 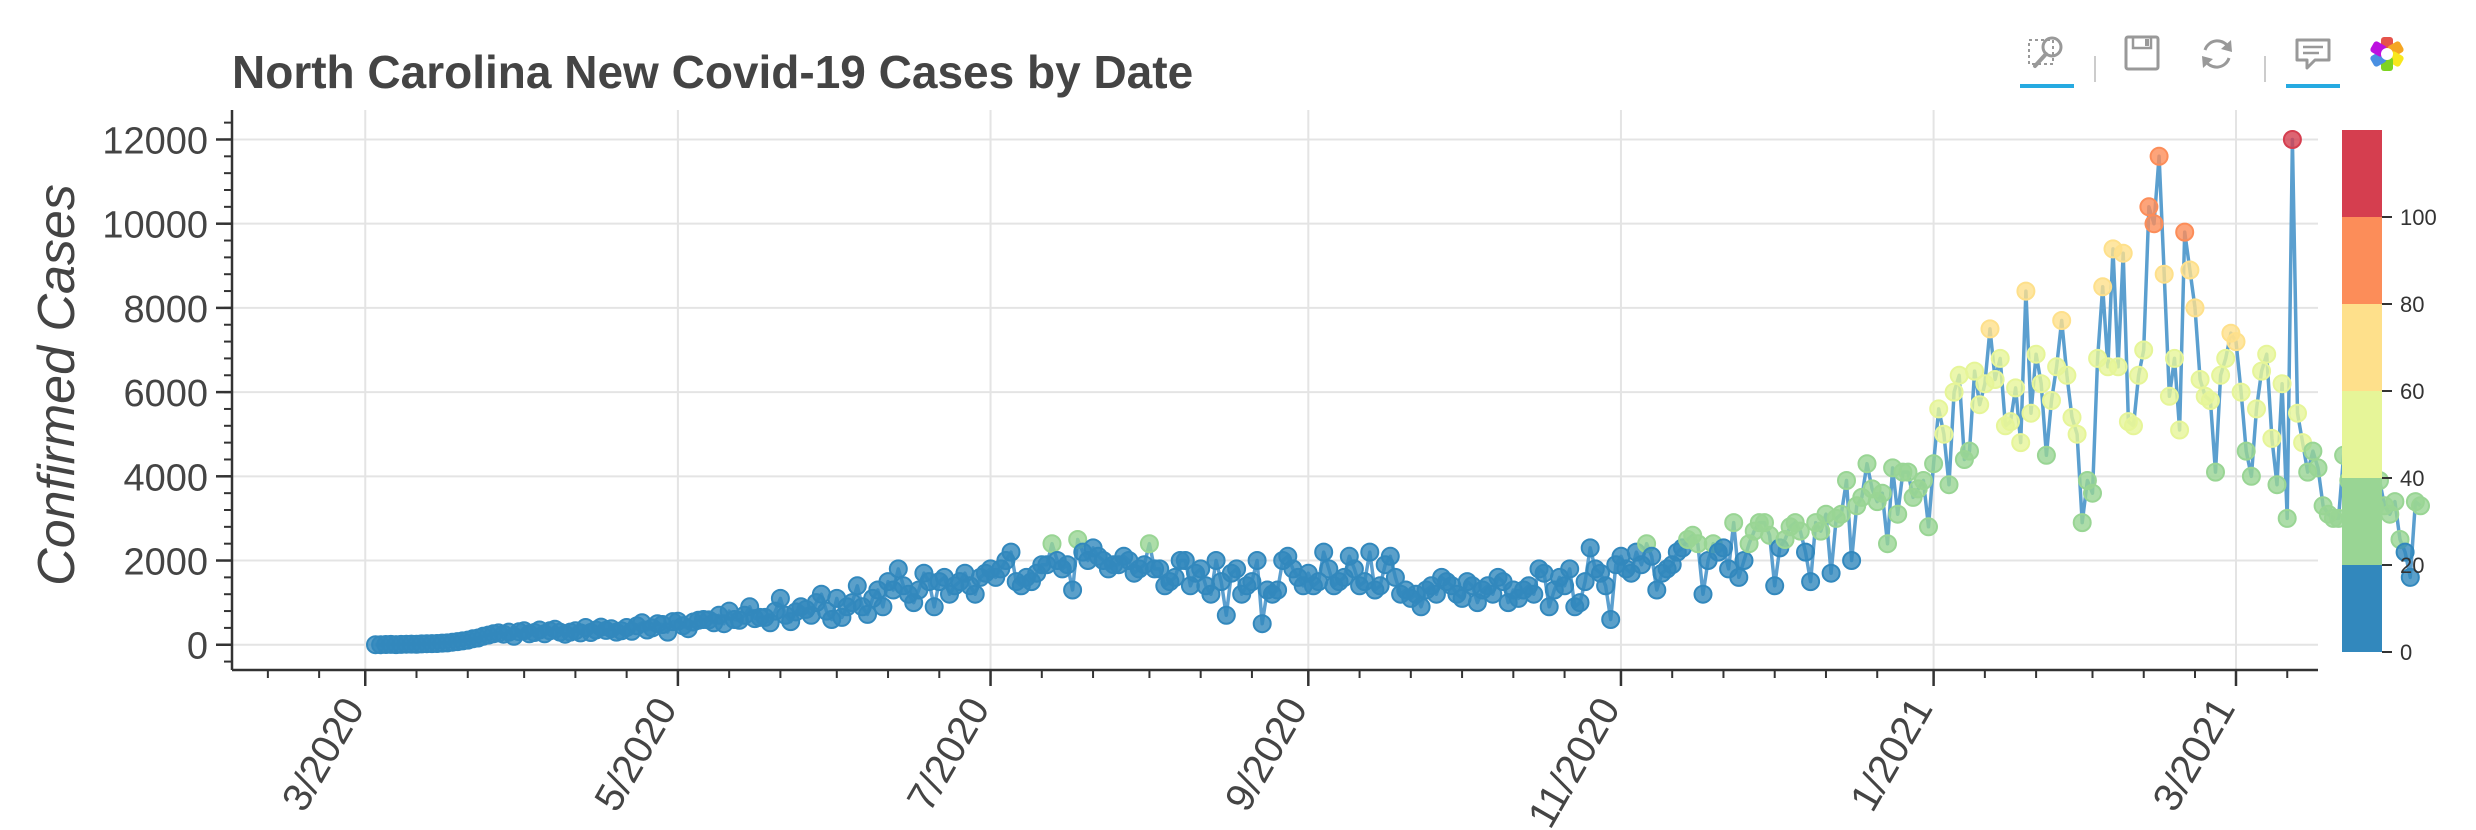 I want to click on box-zoom-icon, so click(x=2045, y=52).